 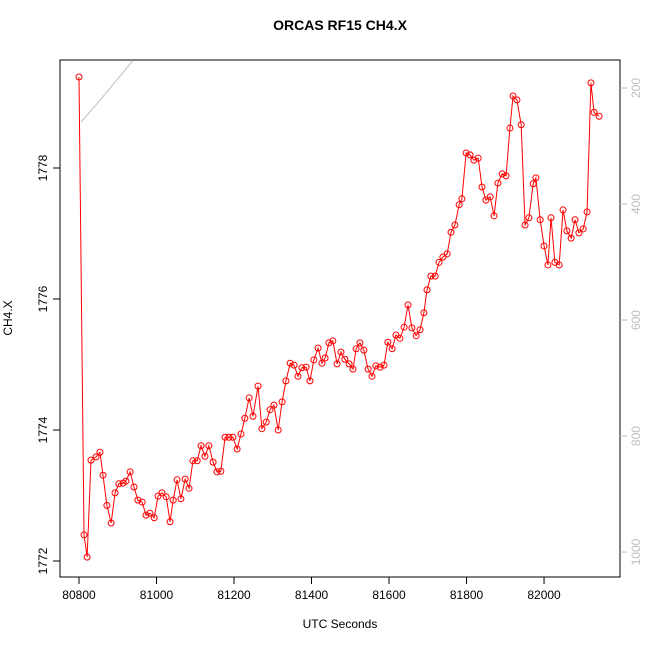 I want to click on chart-title: ORCAS RF15 CH4.X, so click(x=340, y=25).